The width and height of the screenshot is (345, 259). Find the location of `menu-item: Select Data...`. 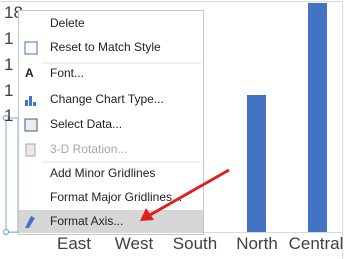

menu-item: Select Data... is located at coordinates (86, 124).